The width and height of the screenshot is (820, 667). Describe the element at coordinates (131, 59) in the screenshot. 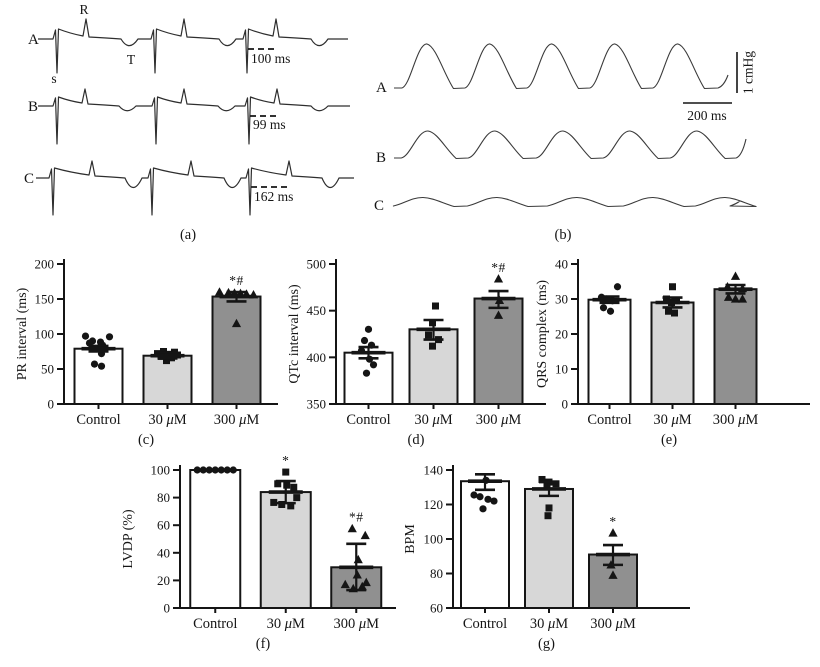

I see `t-wave-label: T` at that location.